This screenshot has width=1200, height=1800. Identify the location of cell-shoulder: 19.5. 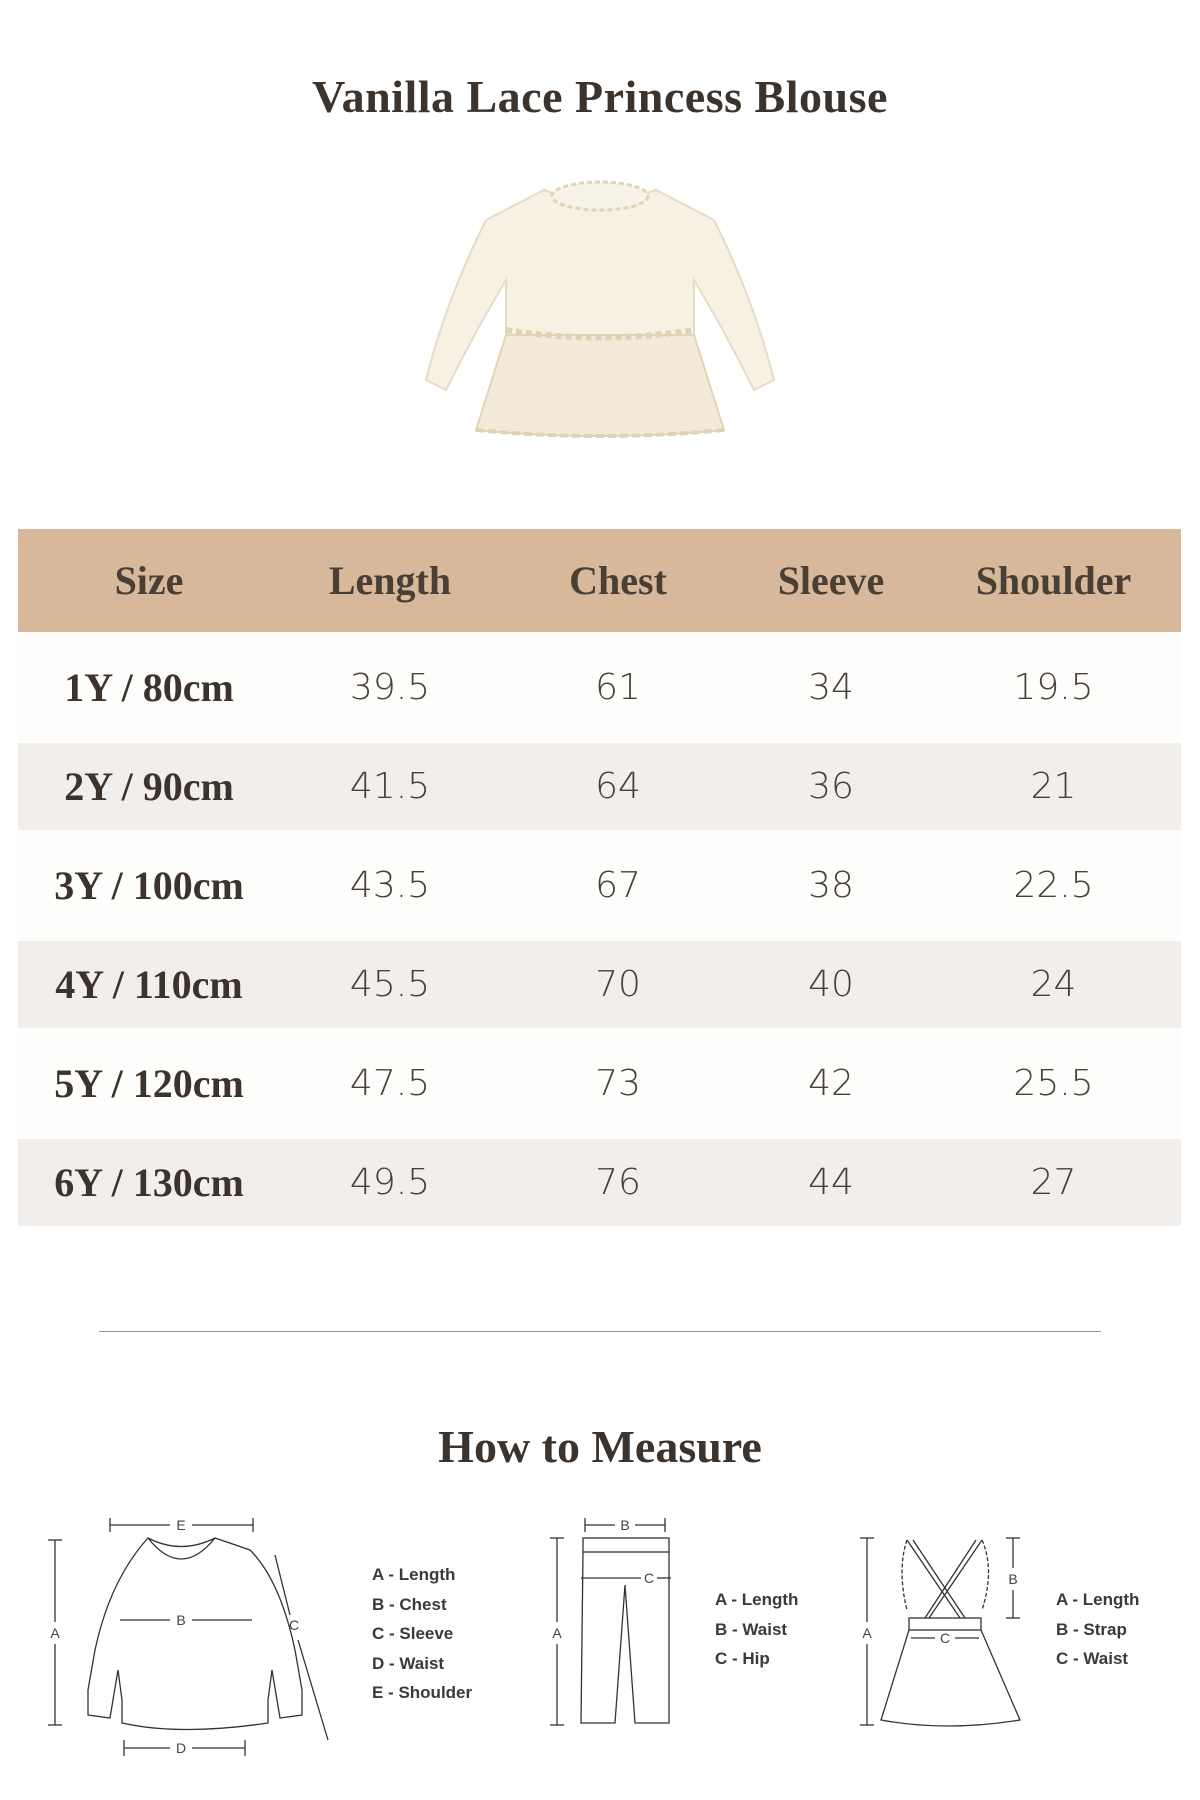
(1053, 687).